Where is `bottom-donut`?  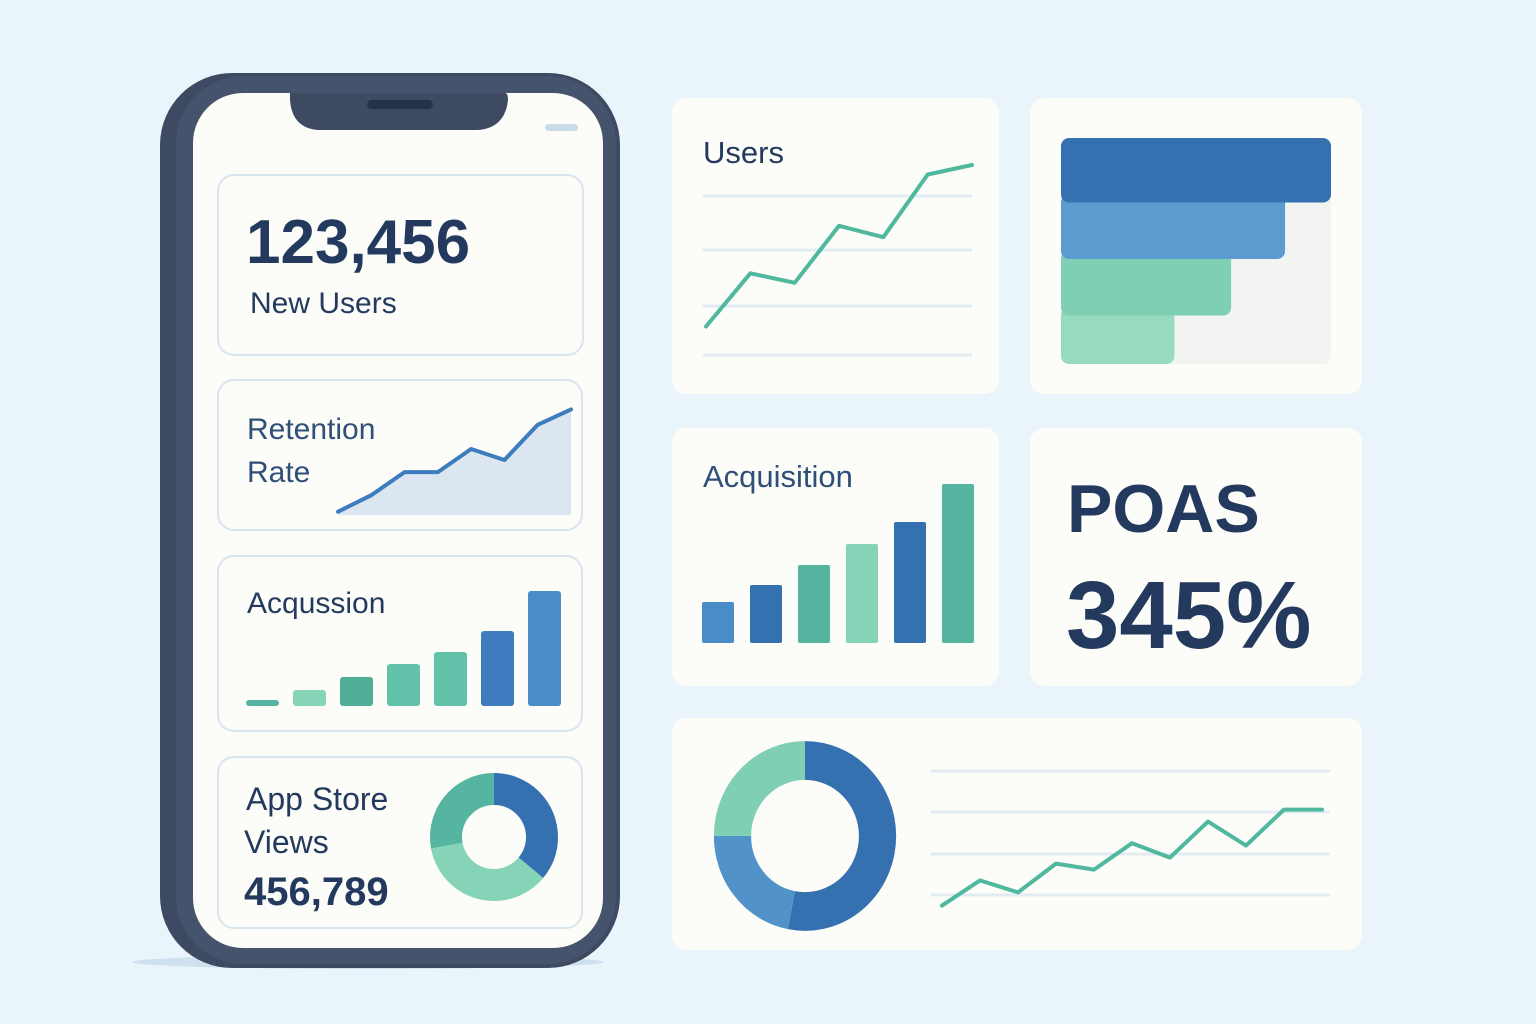
bottom-donut is located at coordinates (805, 836).